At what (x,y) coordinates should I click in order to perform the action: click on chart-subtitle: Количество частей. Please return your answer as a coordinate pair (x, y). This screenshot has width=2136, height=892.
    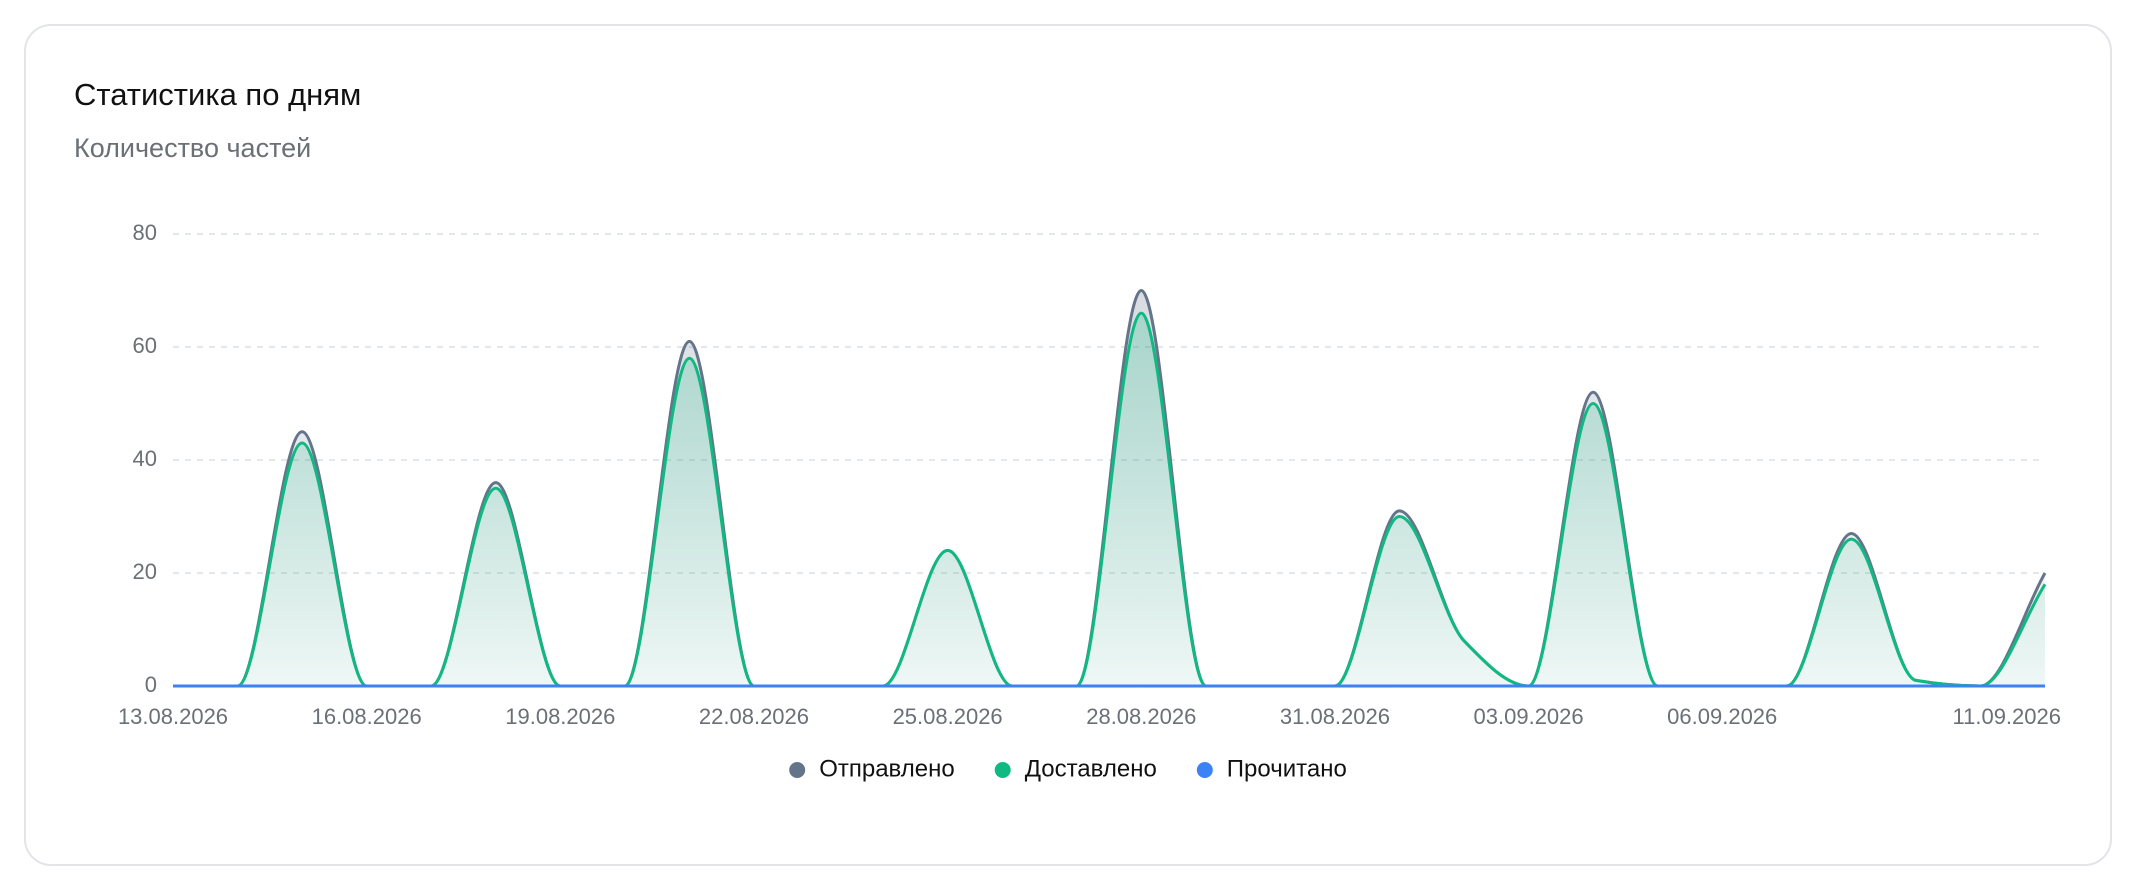
    Looking at the image, I should click on (192, 148).